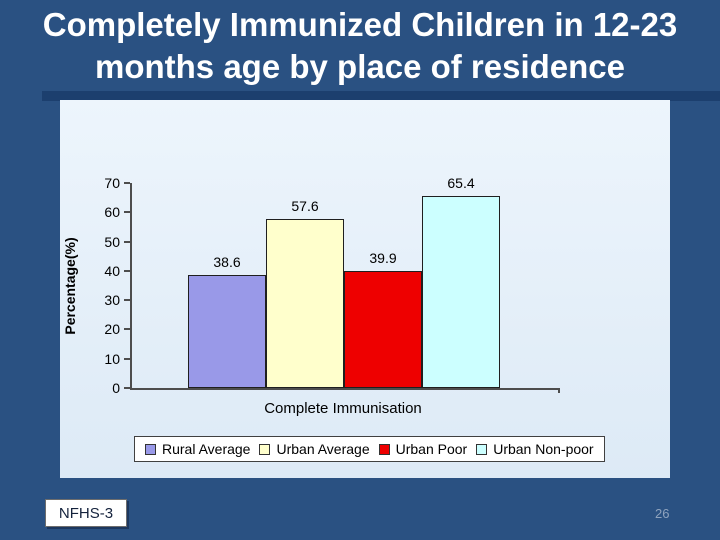 The height and width of the screenshot is (540, 720). I want to click on bar-value-label: 65.4, so click(461, 183).